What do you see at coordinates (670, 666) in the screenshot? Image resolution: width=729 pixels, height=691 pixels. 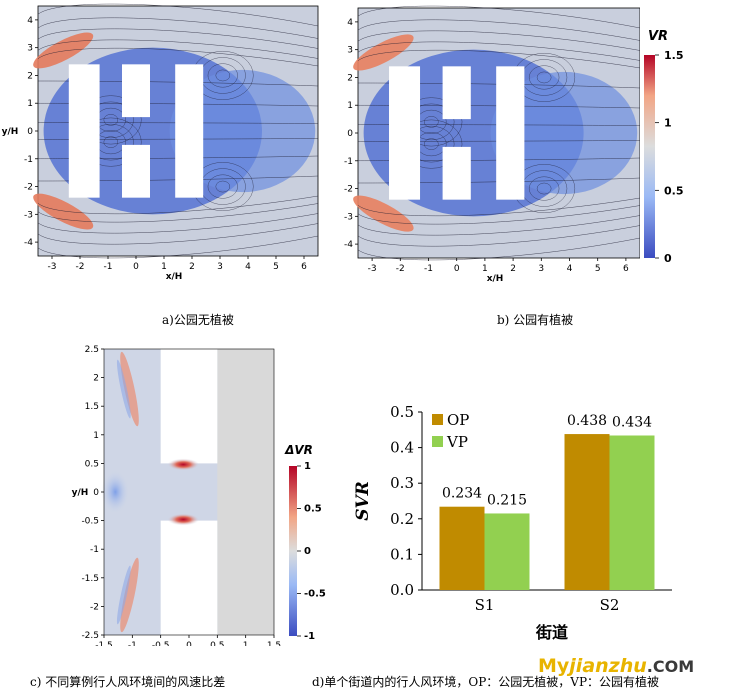 I see `watermark-part3: .COM` at bounding box center [670, 666].